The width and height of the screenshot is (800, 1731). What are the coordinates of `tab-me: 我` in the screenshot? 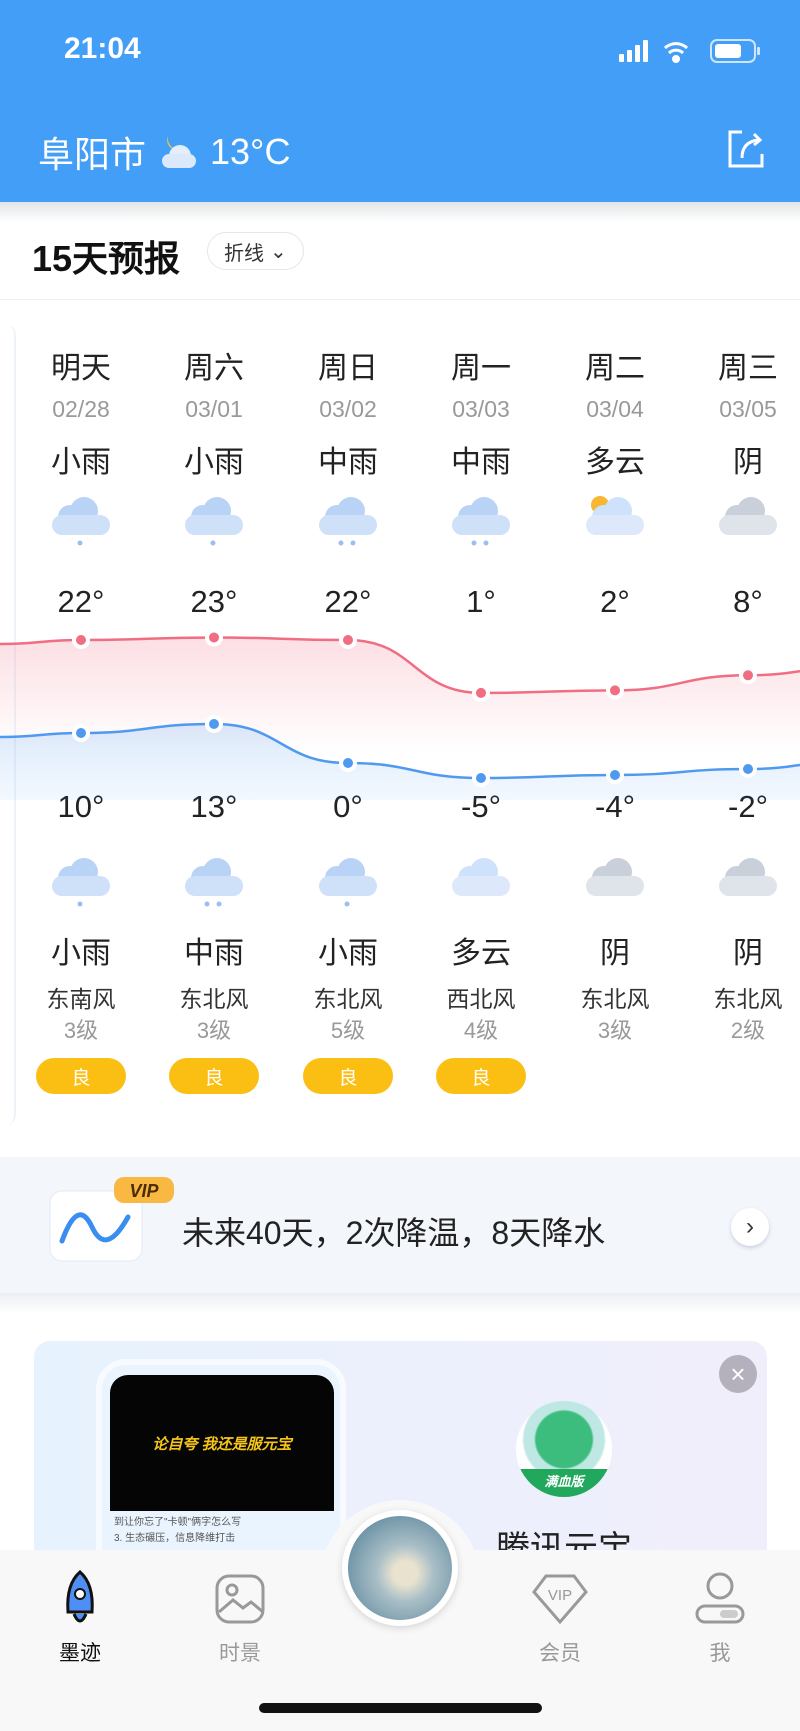 It's located at (720, 1618).